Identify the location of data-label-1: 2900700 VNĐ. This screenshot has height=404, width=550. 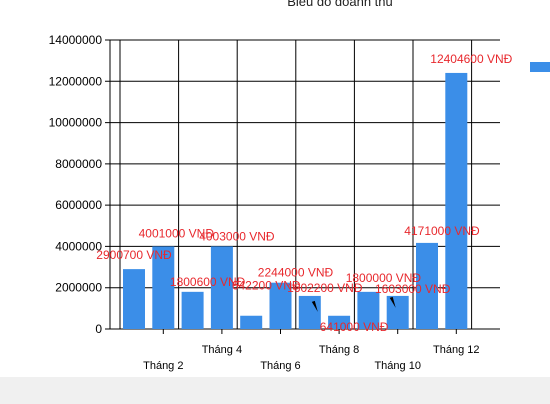
(134, 255).